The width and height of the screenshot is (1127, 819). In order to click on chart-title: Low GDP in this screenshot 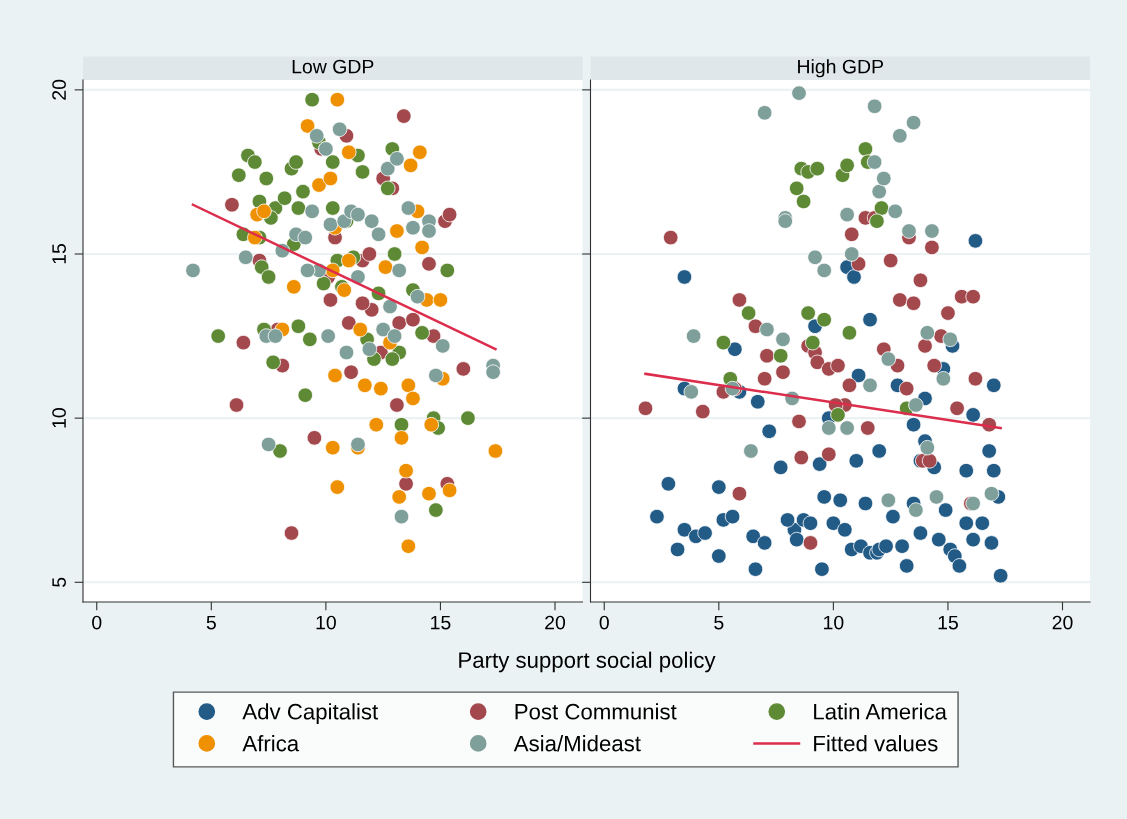, I will do `click(333, 66)`.